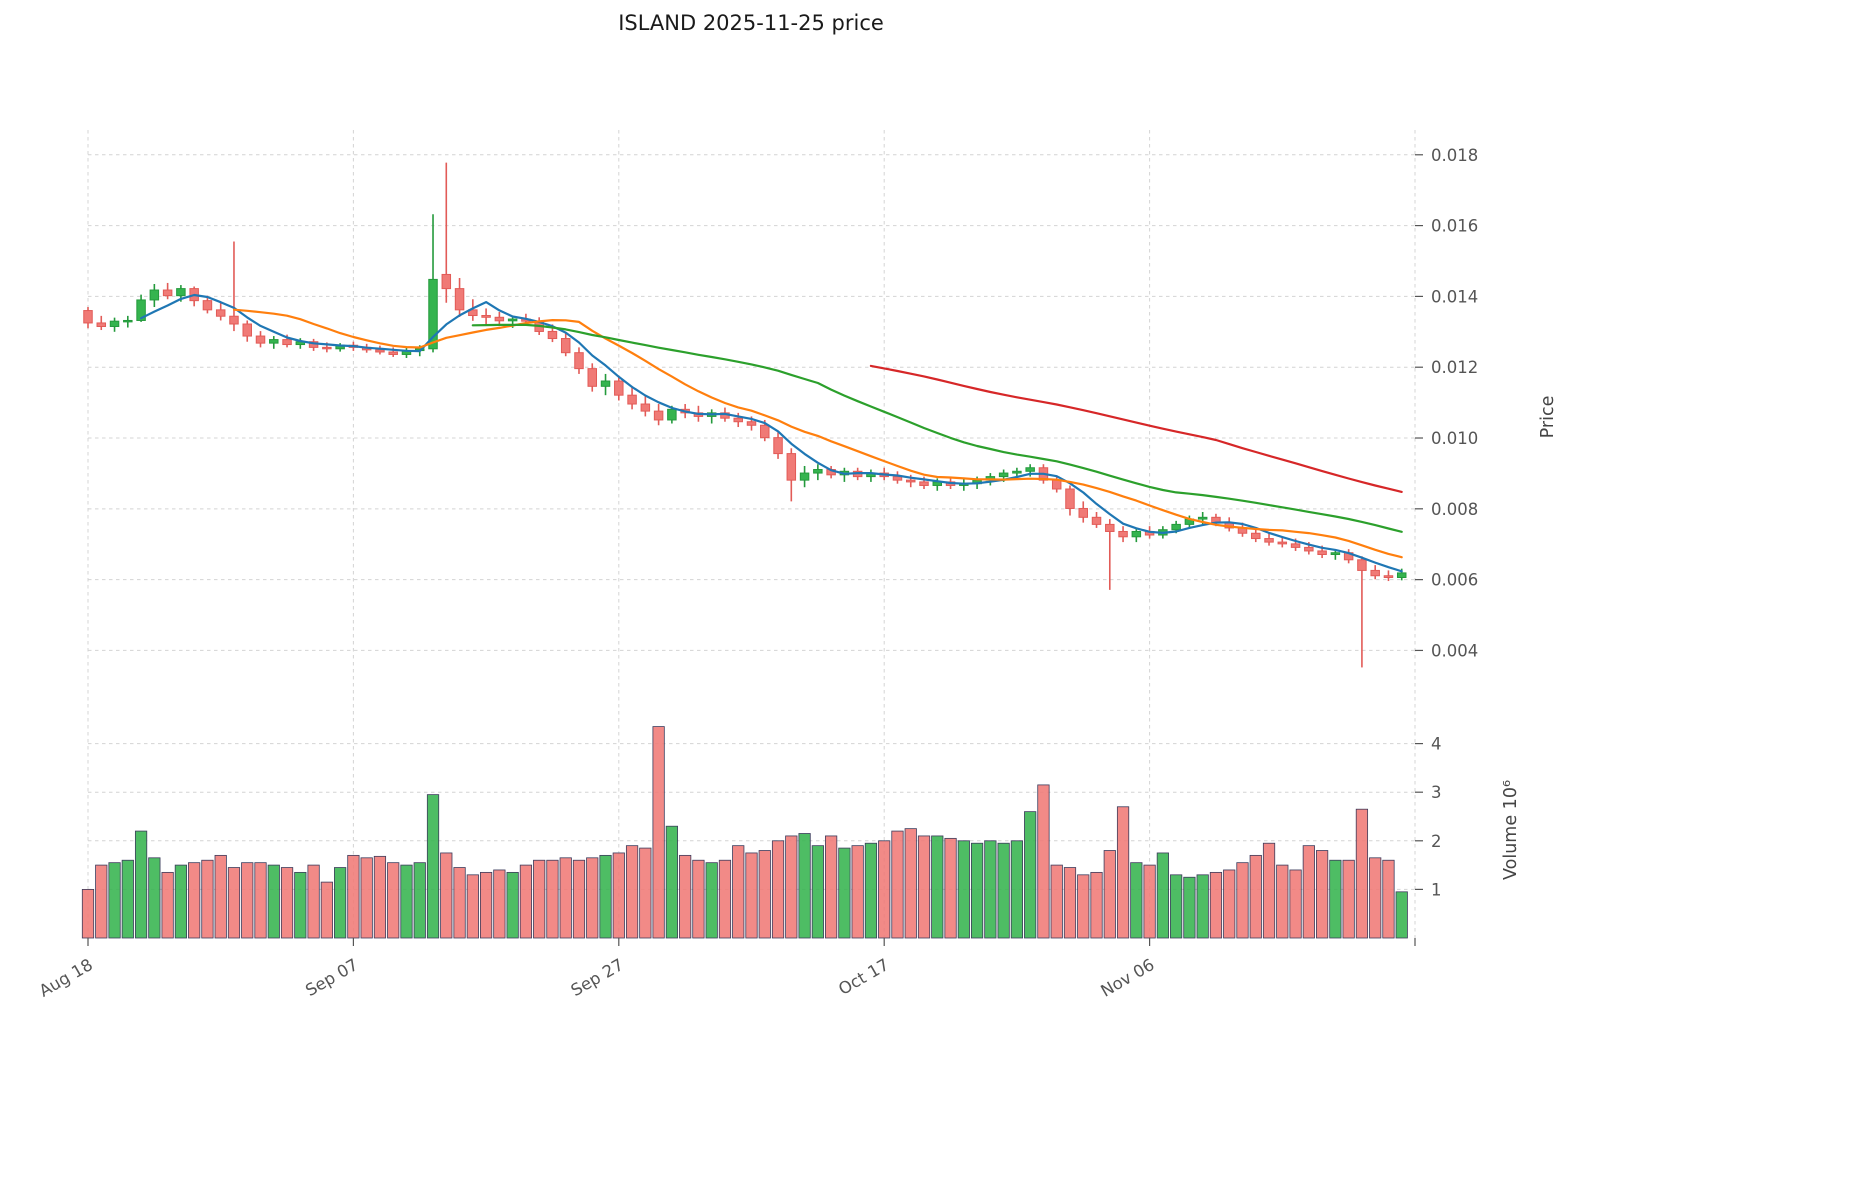 Image resolution: width=1860 pixels, height=1202 pixels. Describe the element at coordinates (1436, 744) in the screenshot. I see `volume-tick-label: 4` at that location.